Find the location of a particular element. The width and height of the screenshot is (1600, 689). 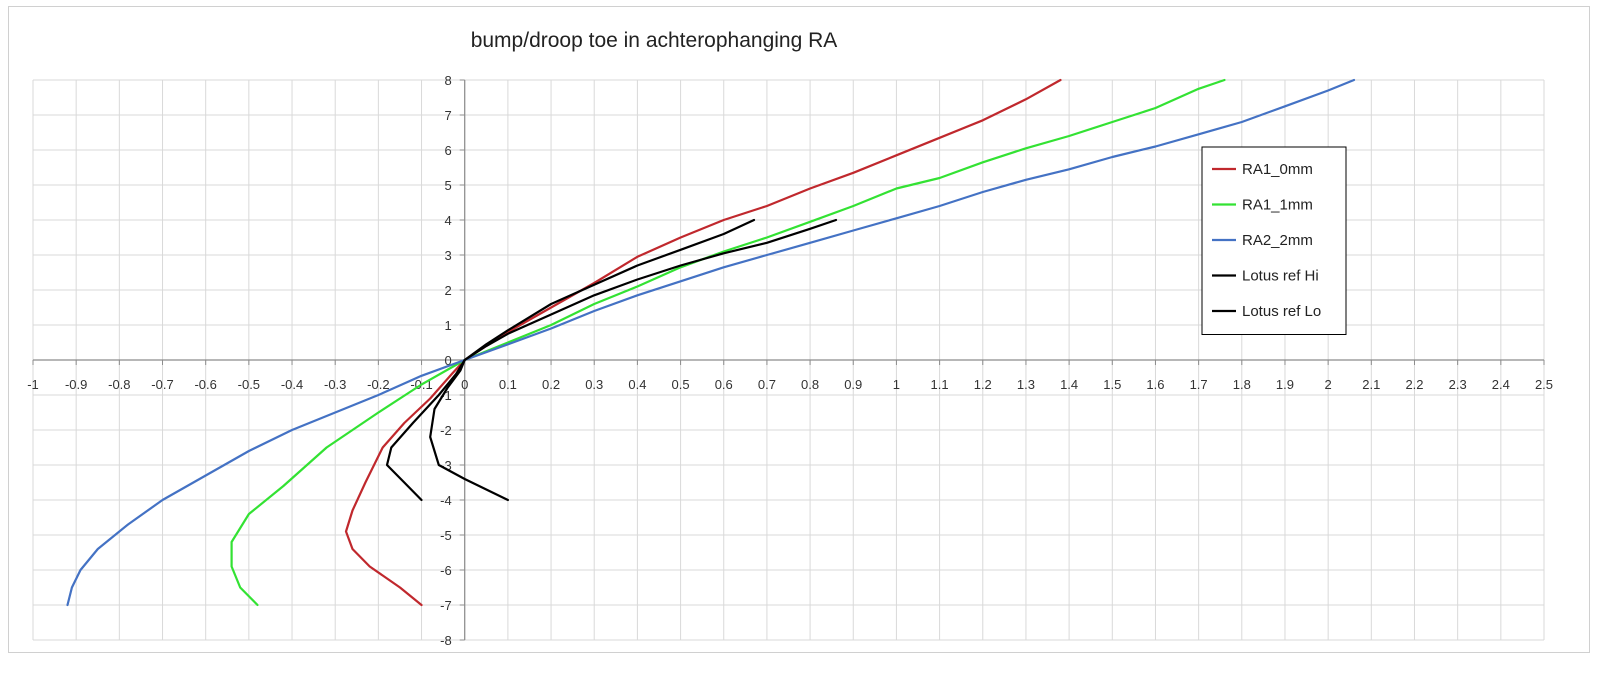

x-tick-label: 1.7 is located at coordinates (1199, 384).